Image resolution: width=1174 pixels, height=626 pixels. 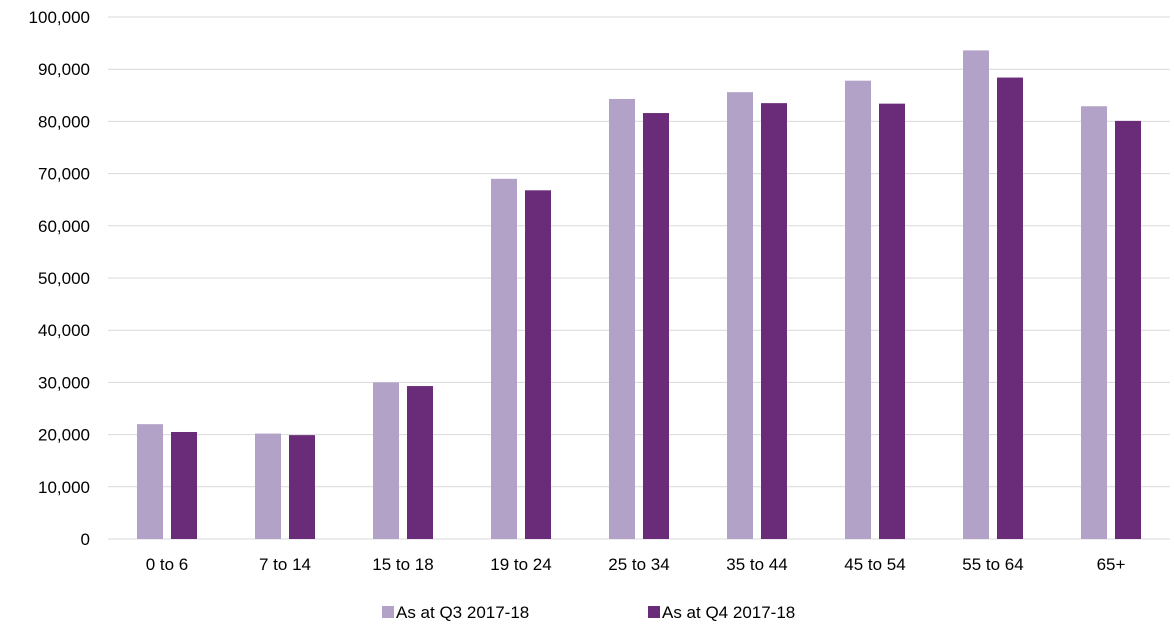 I want to click on x-tick-label: 0 to 6, so click(x=167, y=564).